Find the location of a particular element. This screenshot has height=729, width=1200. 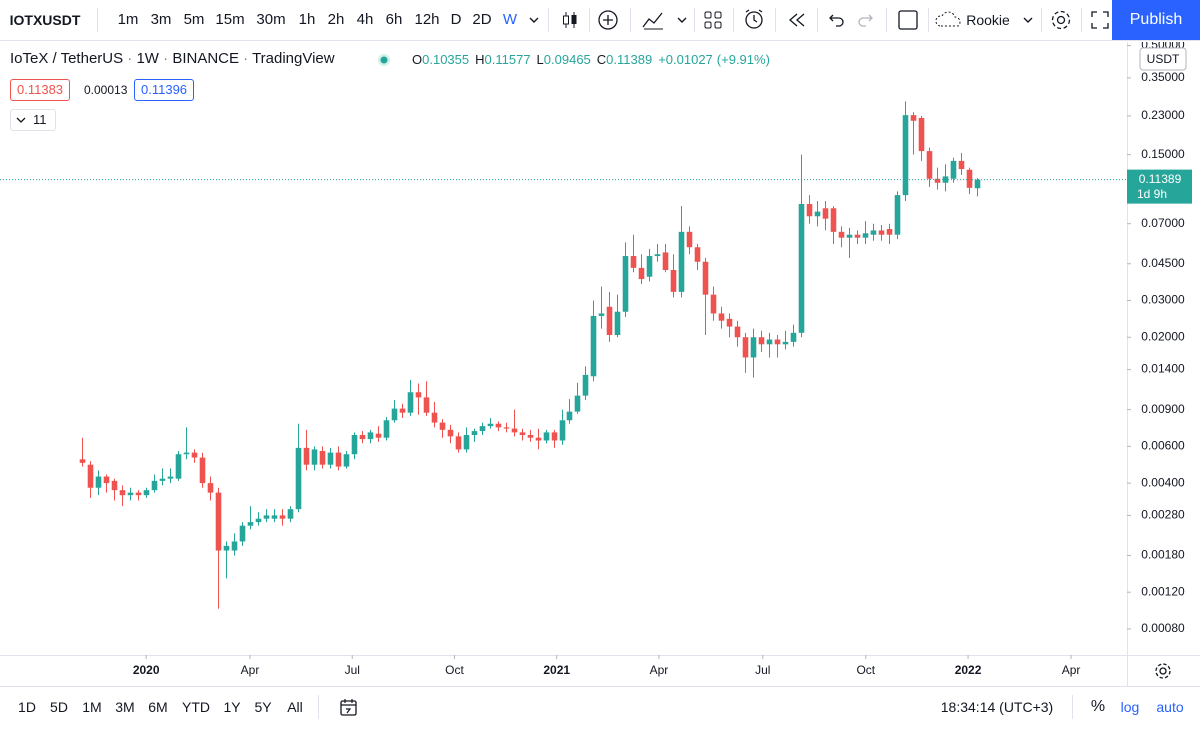

range-button: 5D is located at coordinates (59, 707).